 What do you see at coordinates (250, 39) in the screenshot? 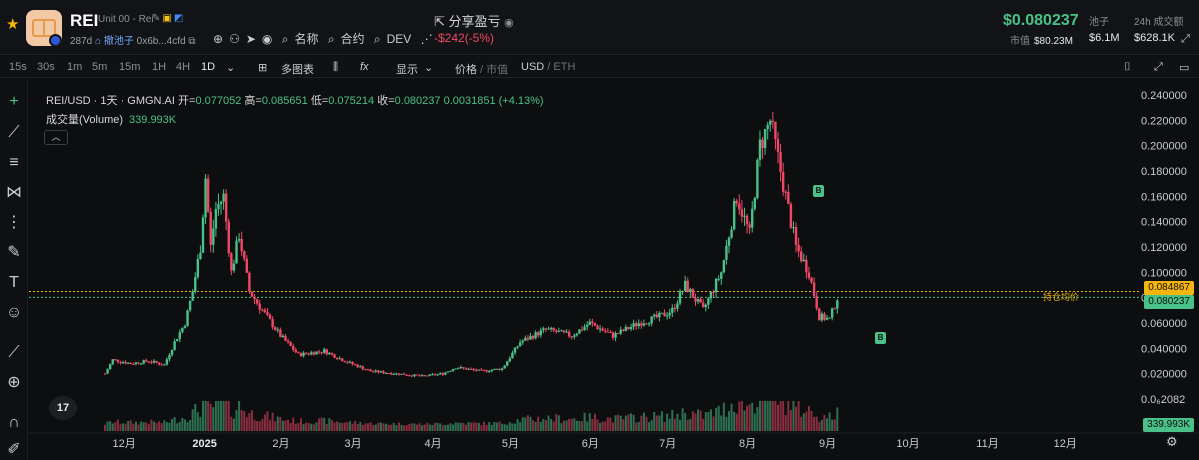
I see `telegram-icon: ➤` at bounding box center [250, 39].